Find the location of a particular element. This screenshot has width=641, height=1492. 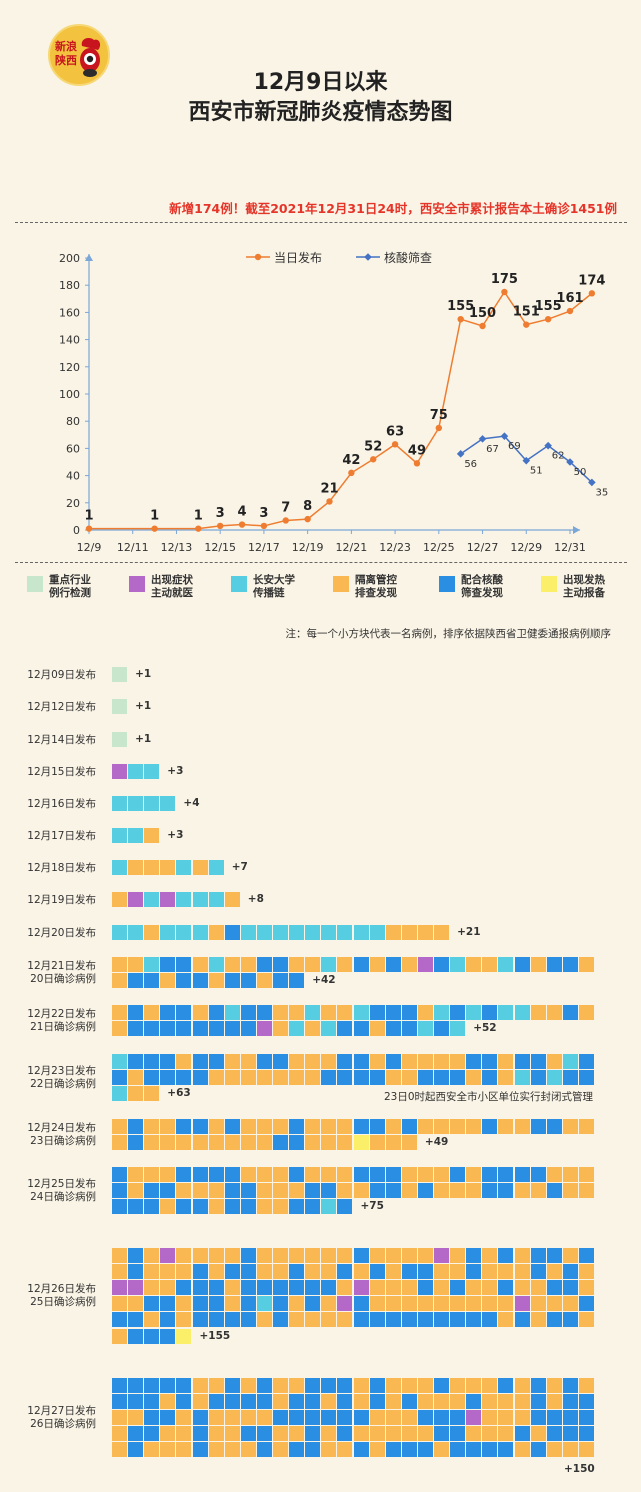

row-label: 12月18日发布 is located at coordinates (61, 867).